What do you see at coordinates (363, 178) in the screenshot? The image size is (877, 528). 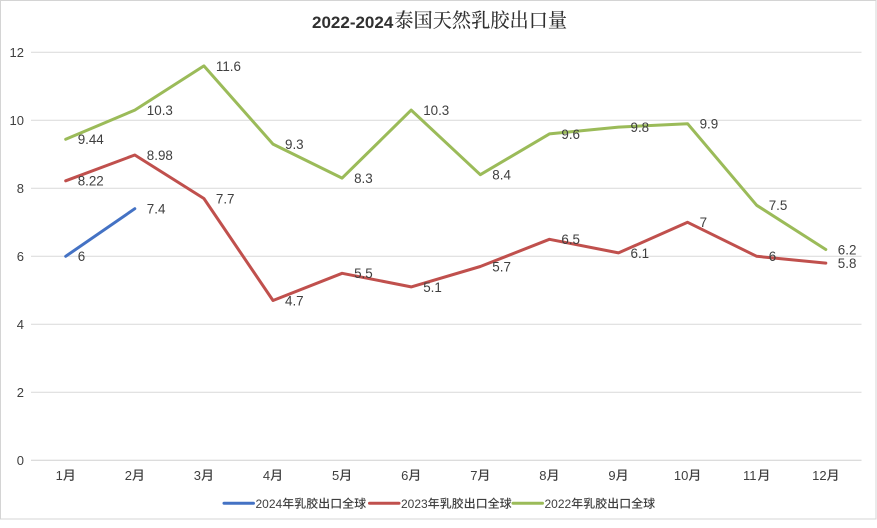 I see `svg-text: 8.3` at bounding box center [363, 178].